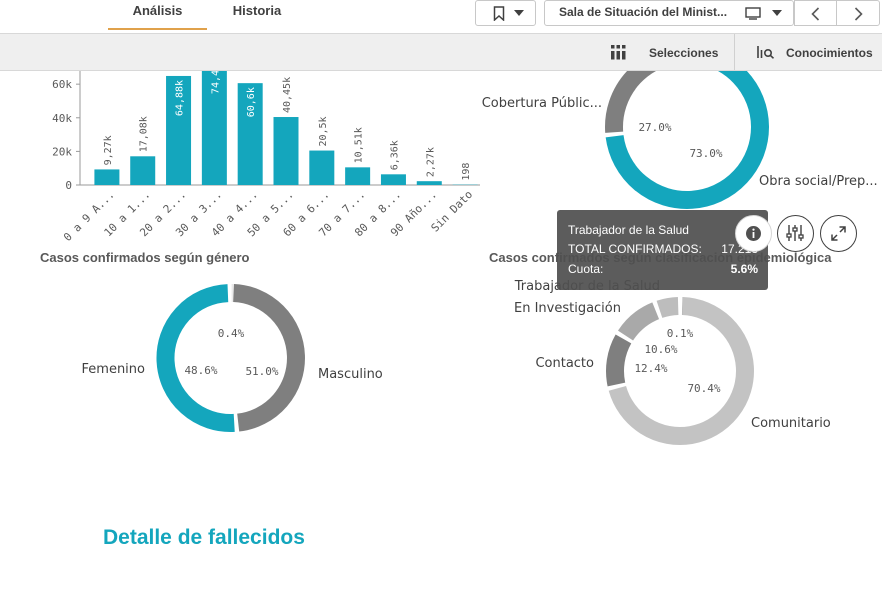  What do you see at coordinates (251, 102) in the screenshot?
I see `bar-value-label: 60,6k` at bounding box center [251, 102].